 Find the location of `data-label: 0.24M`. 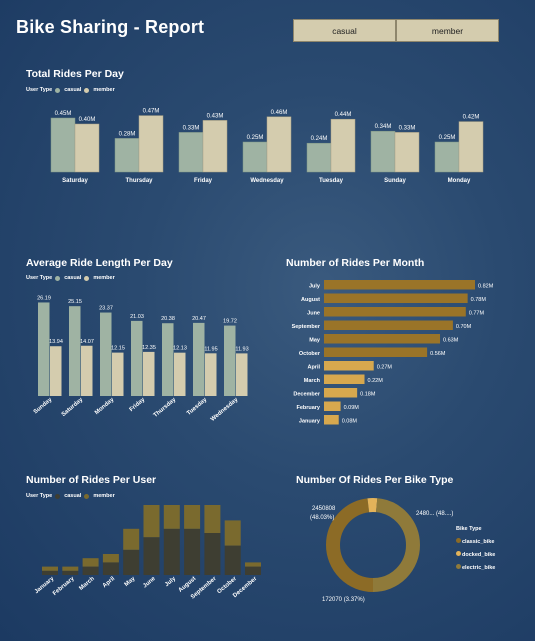

data-label: 0.24M is located at coordinates (319, 139).